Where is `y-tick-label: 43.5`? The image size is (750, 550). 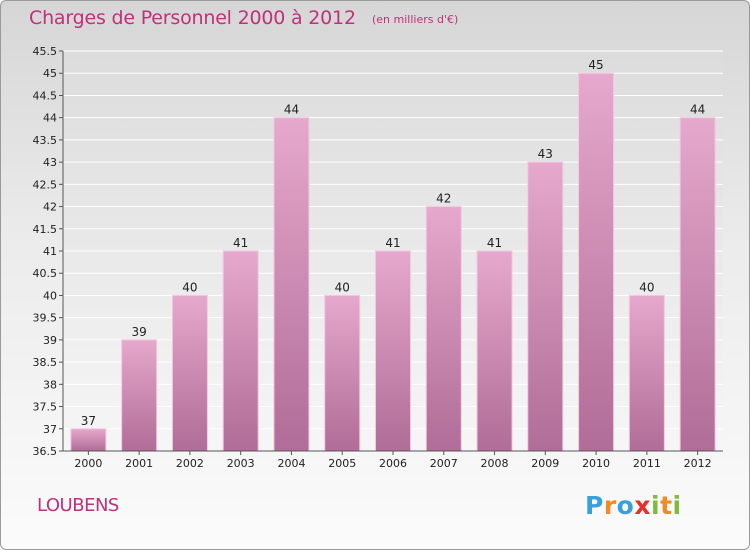 y-tick-label: 43.5 is located at coordinates (45, 140).